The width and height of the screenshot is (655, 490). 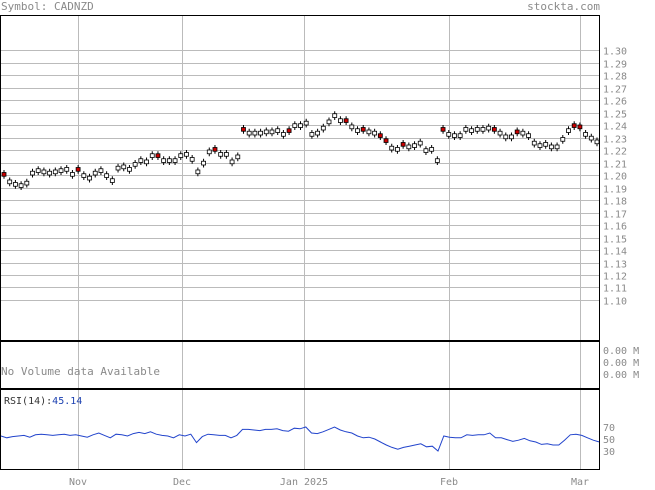 I want to click on symbol-header: Symbol: CADNZD, so click(x=47, y=7).